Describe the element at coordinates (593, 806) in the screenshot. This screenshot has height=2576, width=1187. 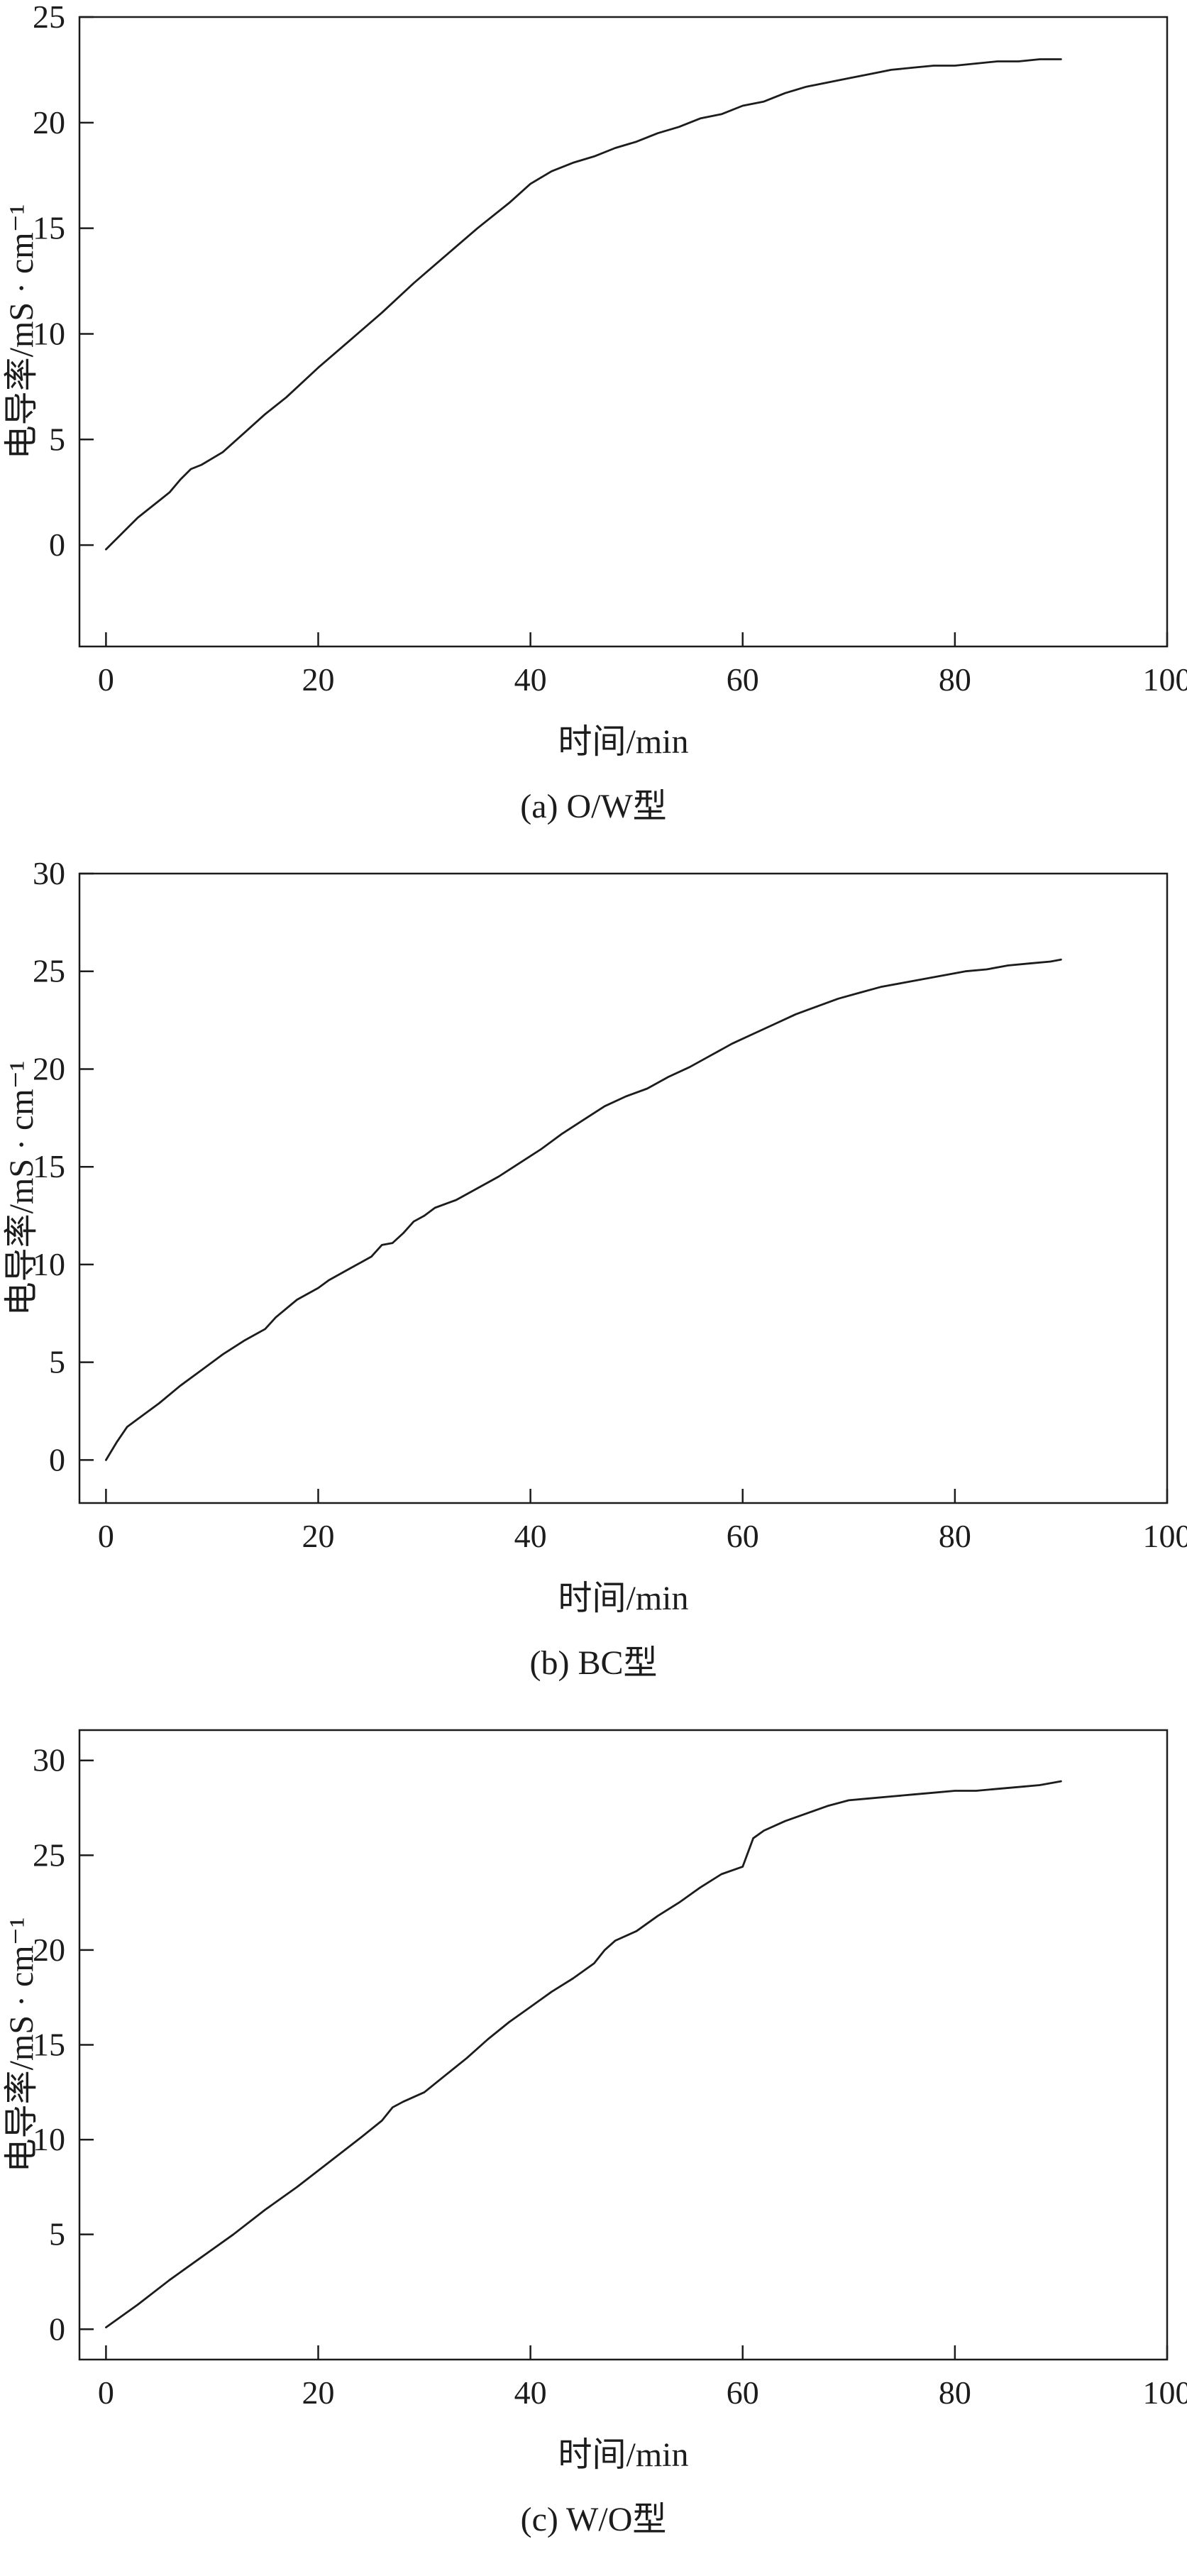
I see `chart-a-caption: (a) O/W型` at that location.